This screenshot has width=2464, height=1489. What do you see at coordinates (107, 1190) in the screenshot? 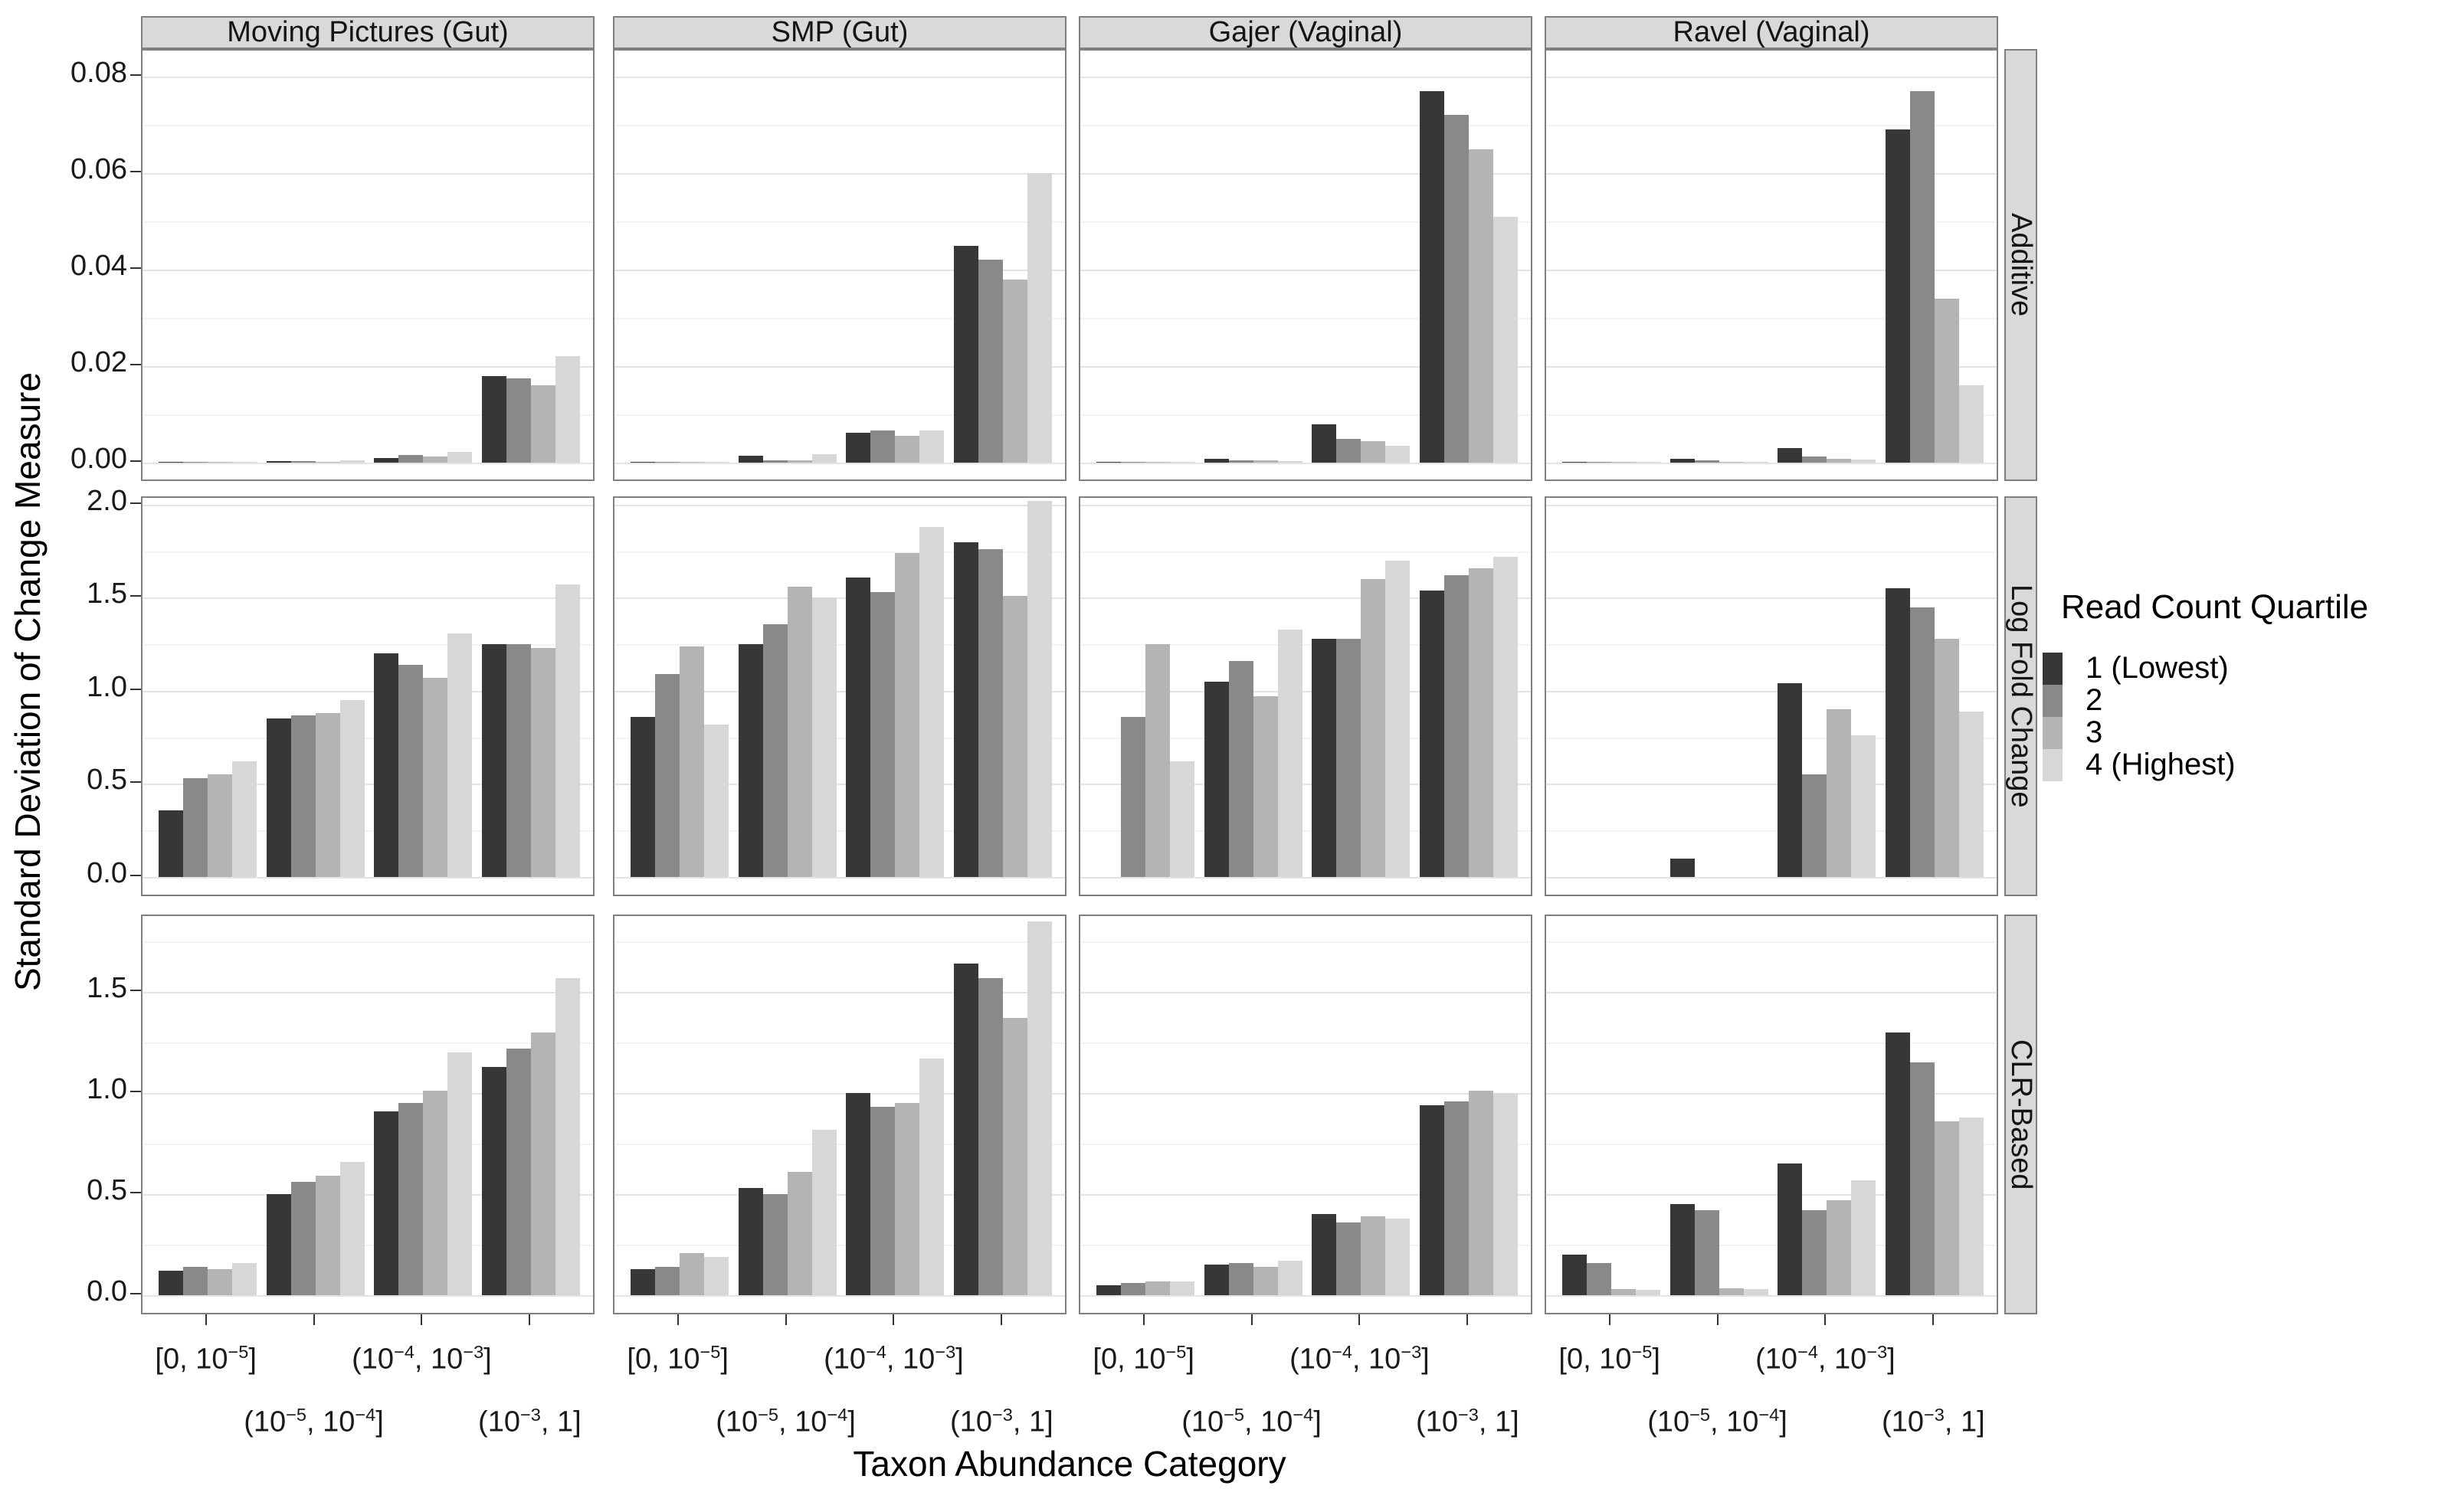
I see `y-axis-tick-label: 0.5` at bounding box center [107, 1190].